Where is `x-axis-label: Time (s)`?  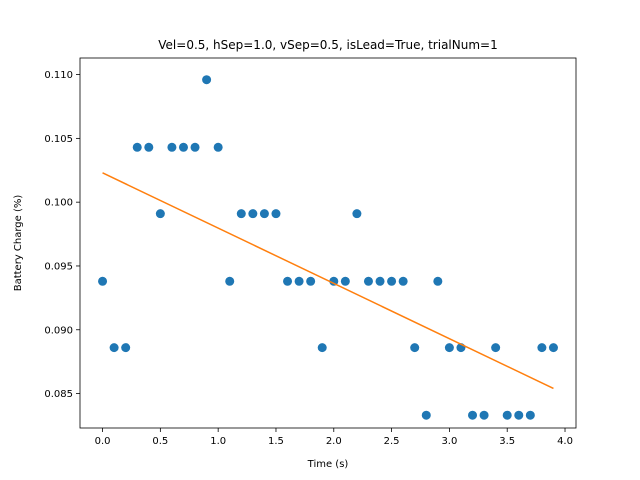
x-axis-label: Time (s) is located at coordinates (328, 464).